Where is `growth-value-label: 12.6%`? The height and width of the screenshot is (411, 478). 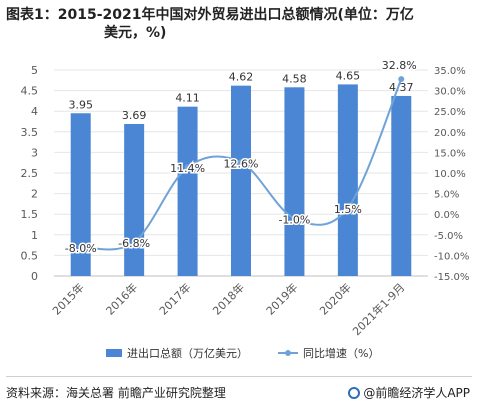
growth-value-label: 12.6% is located at coordinates (241, 163).